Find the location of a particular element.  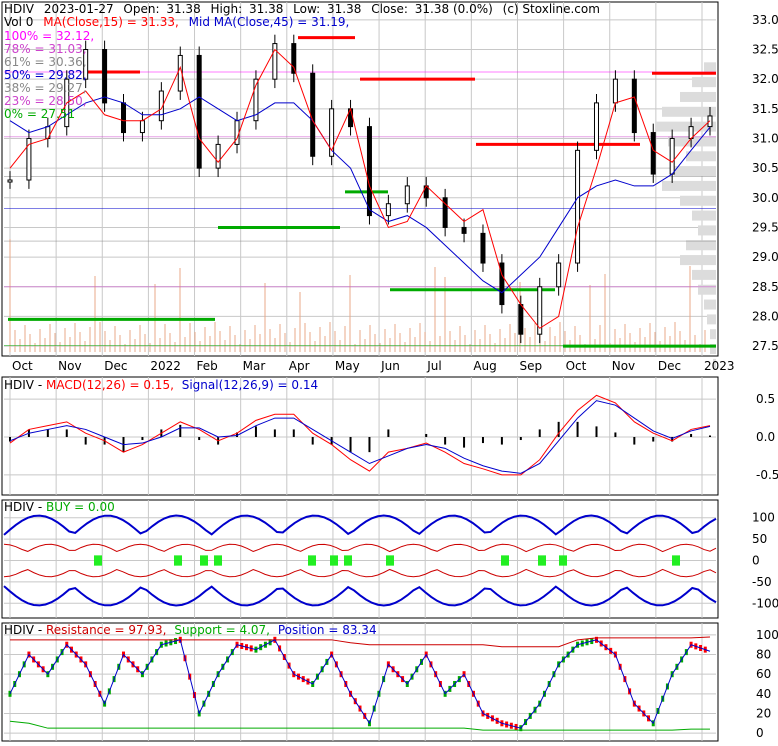

price-tick-label: 30.5 is located at coordinates (765, 168).